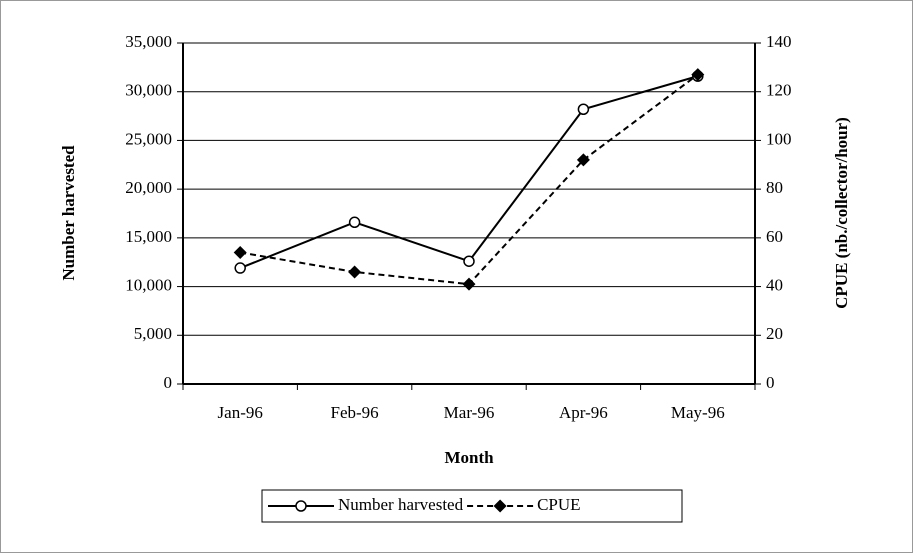 This screenshot has width=913, height=553. Describe the element at coordinates (68, 213) in the screenshot. I see `y-axis-title: Number harvested` at that location.